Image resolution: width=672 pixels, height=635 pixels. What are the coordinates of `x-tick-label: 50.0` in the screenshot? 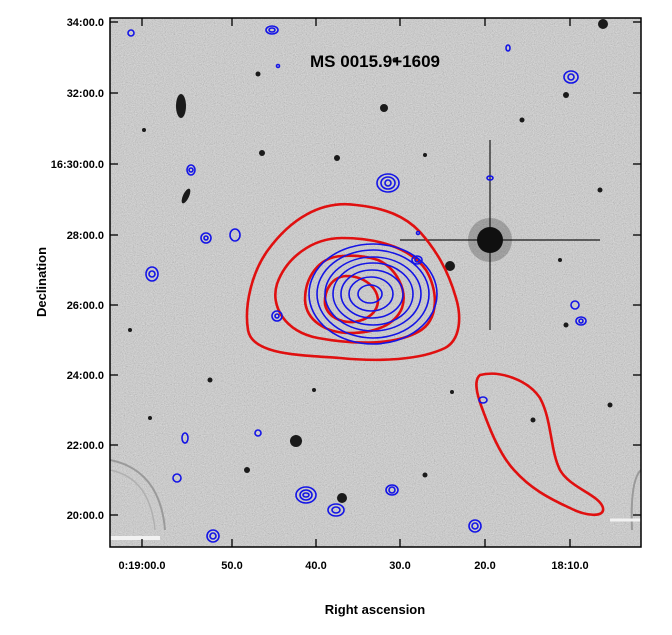 It's located at (231, 566).